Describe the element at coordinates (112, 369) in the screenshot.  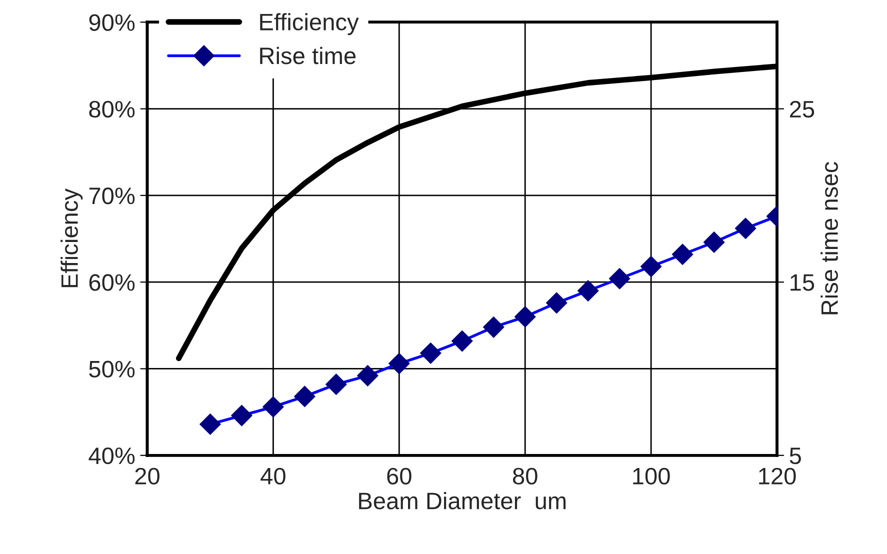
I see `y-tick-label: 50%` at that location.